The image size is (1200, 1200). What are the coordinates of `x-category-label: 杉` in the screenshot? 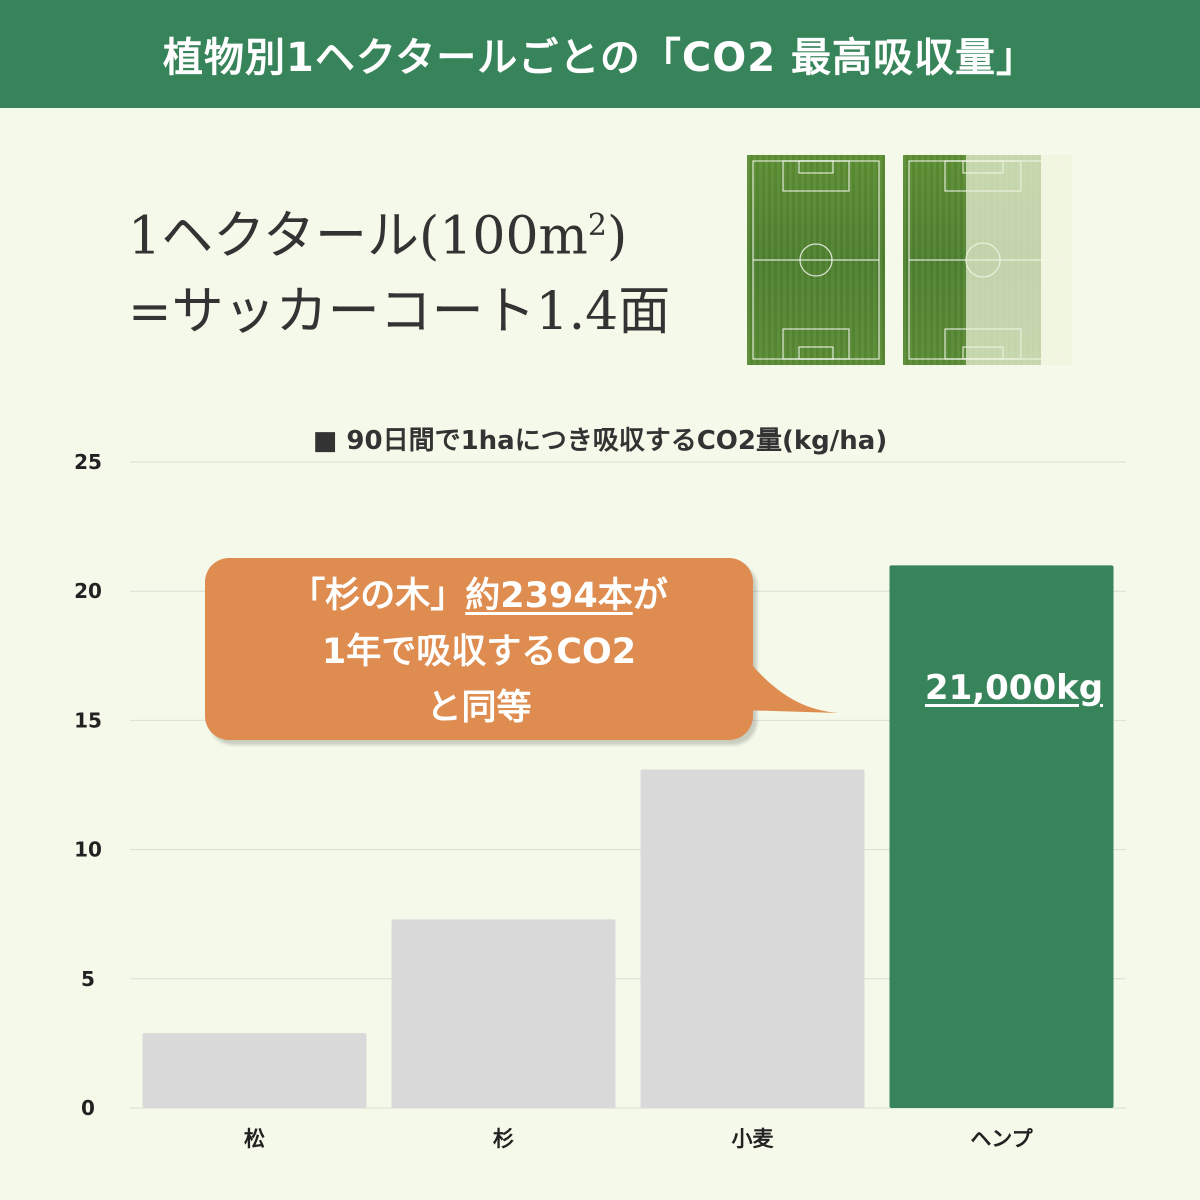 It's located at (503, 1139).